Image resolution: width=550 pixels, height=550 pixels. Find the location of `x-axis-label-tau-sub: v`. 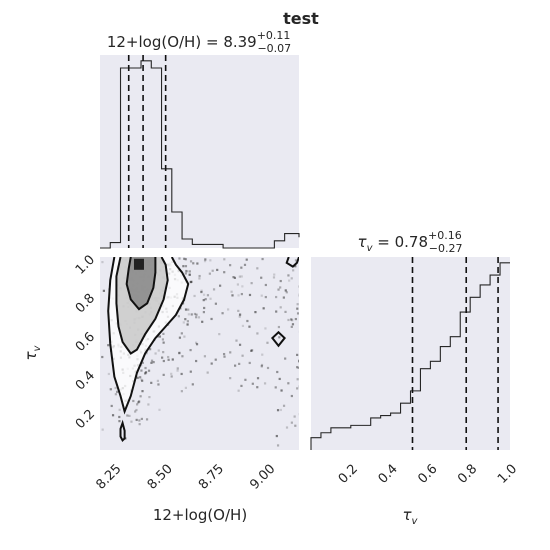

x-axis-label-tau-sub: v is located at coordinates (415, 521).